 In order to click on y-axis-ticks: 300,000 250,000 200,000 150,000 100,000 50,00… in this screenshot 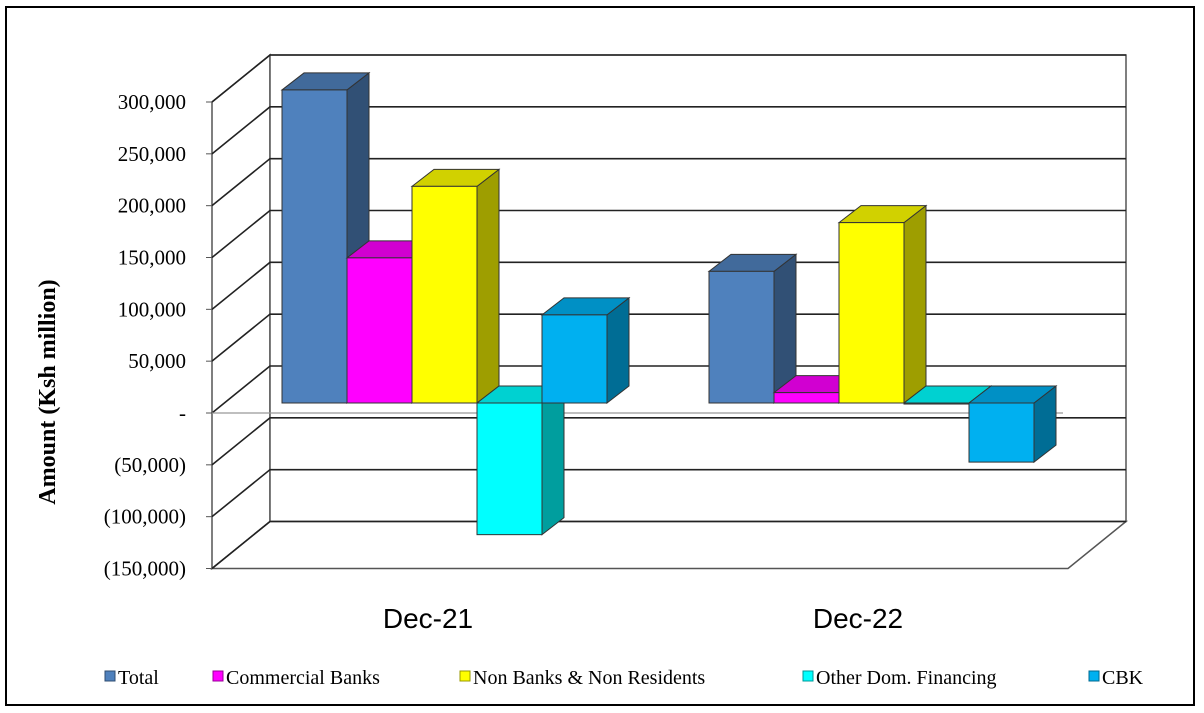, I will do `click(158, 335)`.